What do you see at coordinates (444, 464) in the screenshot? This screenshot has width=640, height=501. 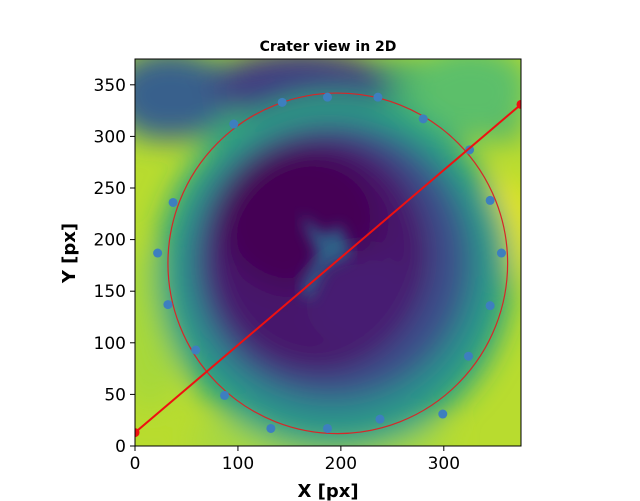 I see `x-tick-label: 300` at bounding box center [444, 464].